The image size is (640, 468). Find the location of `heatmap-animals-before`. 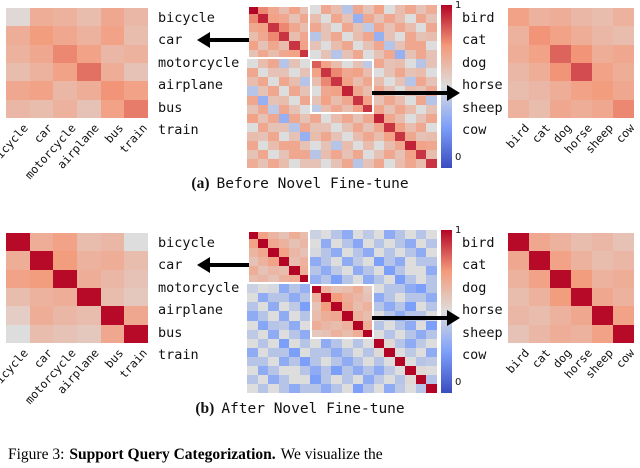

heatmap-animals-before is located at coordinates (571, 63).